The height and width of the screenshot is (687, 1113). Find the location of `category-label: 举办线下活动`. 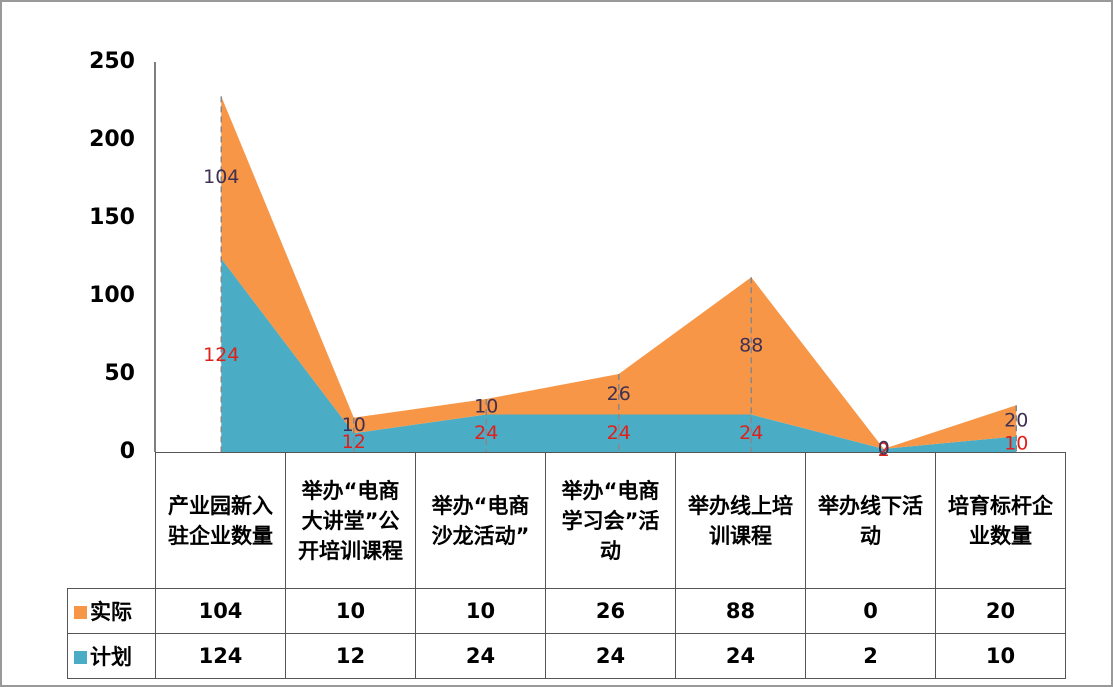

category-label: 举办线下活动 is located at coordinates (870, 520).